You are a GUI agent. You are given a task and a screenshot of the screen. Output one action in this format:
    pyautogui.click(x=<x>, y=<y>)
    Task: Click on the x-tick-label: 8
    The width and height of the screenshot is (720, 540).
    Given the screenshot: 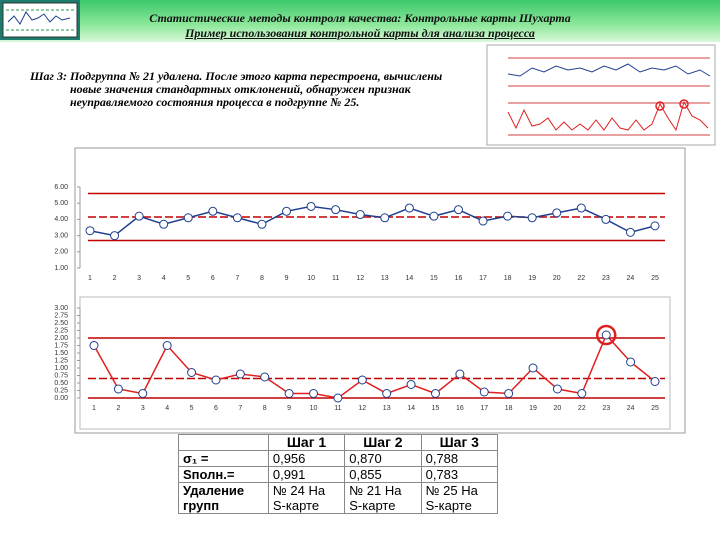 What is the action you would take?
    pyautogui.click(x=262, y=278)
    